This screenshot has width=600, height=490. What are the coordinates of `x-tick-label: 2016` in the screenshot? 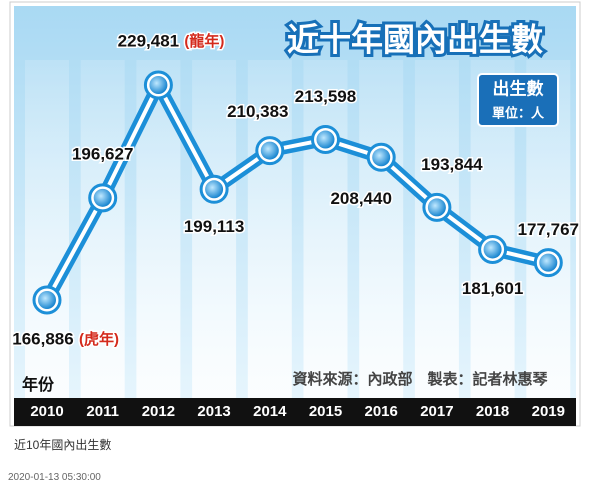 It's located at (381, 411).